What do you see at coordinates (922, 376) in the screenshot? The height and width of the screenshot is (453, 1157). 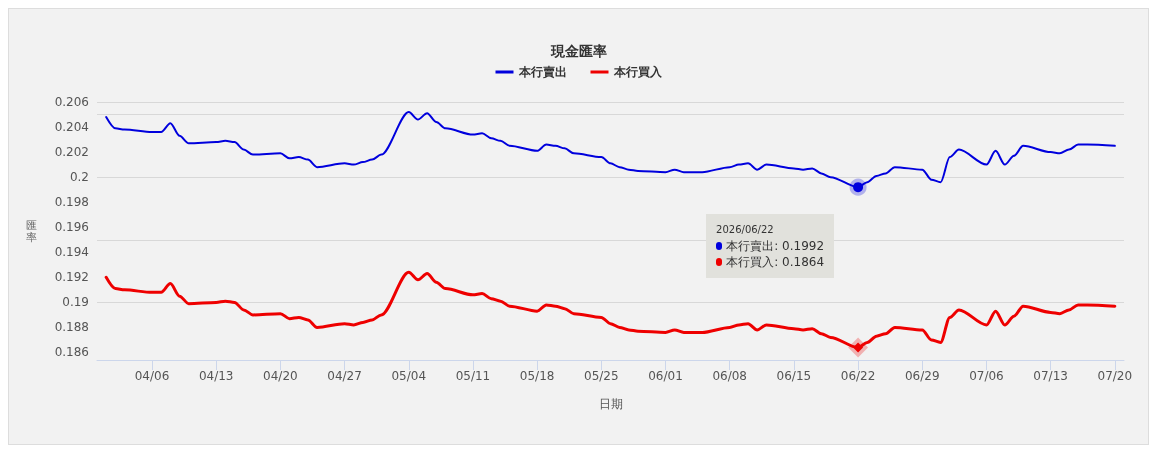 I see `x-tick-label: 06/29` at bounding box center [922, 376].